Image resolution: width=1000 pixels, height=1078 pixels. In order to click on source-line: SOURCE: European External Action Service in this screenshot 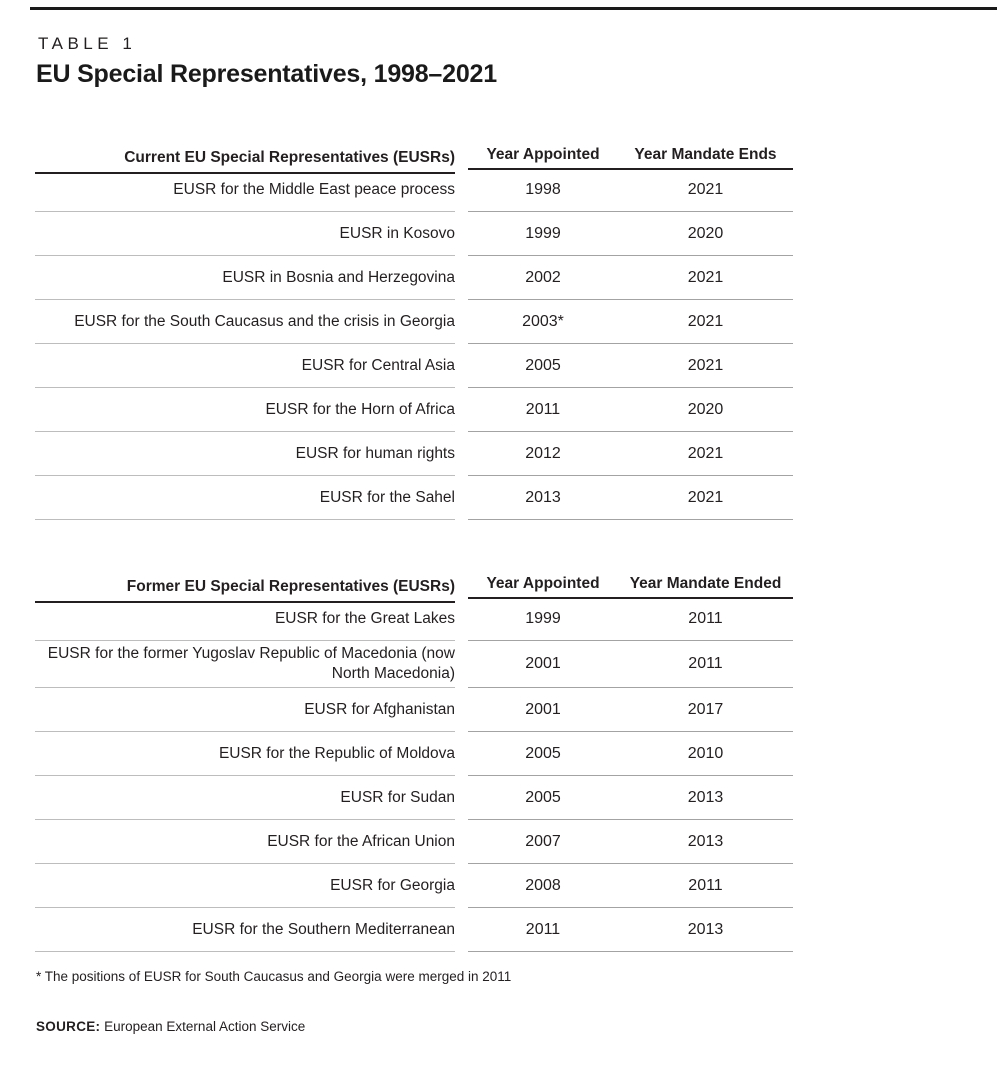, I will do `click(170, 1026)`.